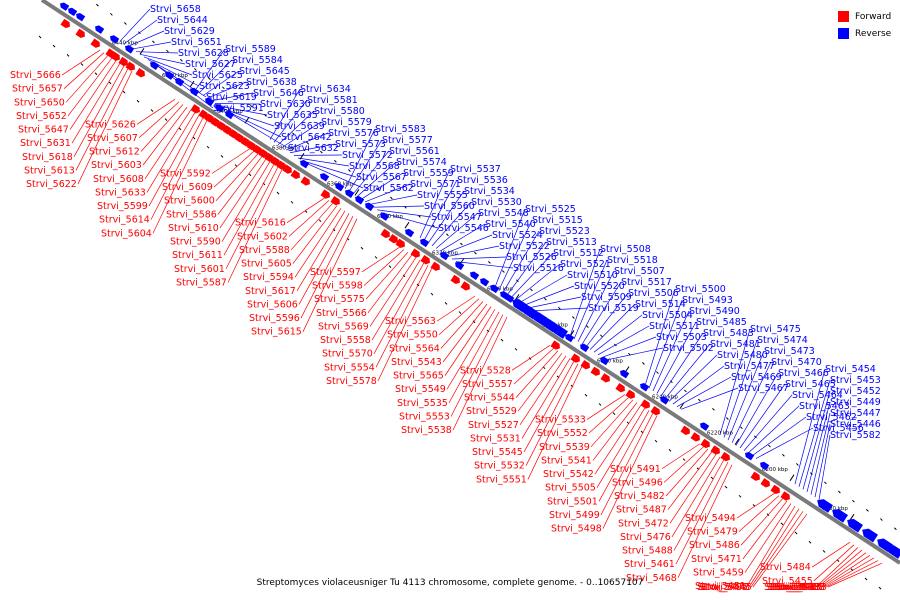 Image resolution: width=900 pixels, height=600 pixels. What do you see at coordinates (742, 355) in the screenshot?
I see `gene-label: Strvi_5480` at bounding box center [742, 355].